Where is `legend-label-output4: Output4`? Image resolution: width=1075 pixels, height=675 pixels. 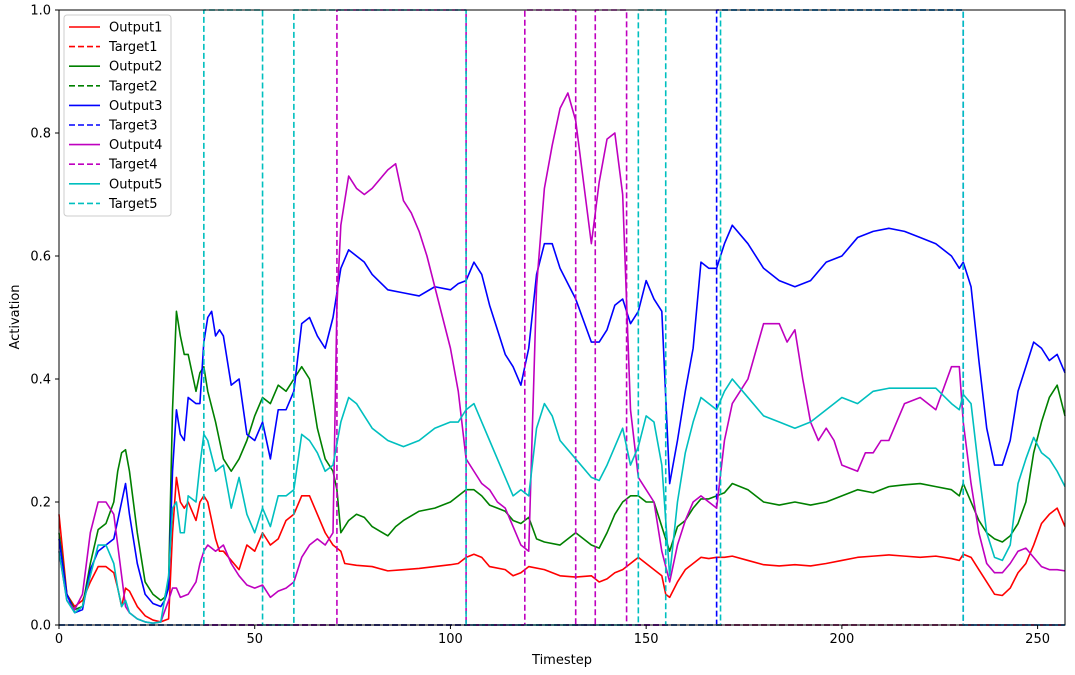 legend-label-output4: Output4 is located at coordinates (135, 145).